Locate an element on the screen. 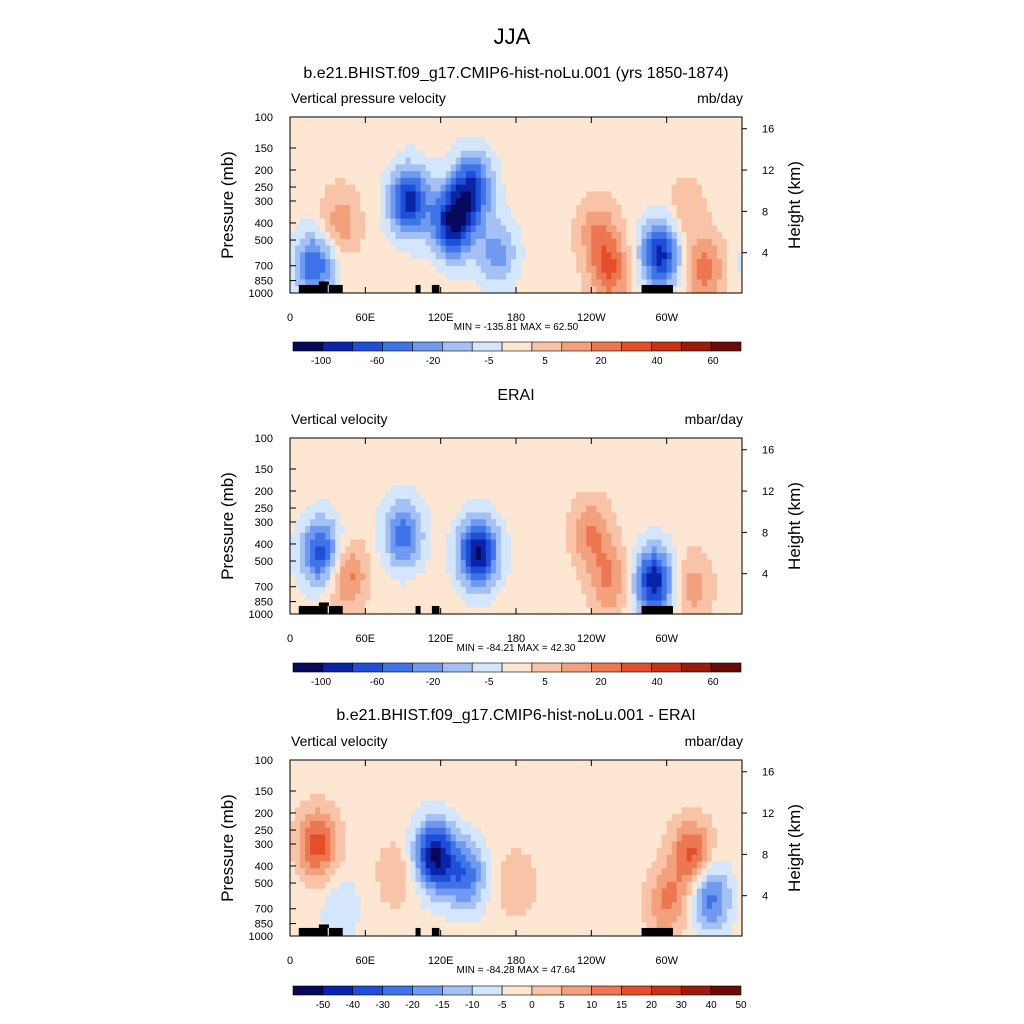 This screenshot has width=1024, height=1024. plot-area is located at coordinates (516, 526).